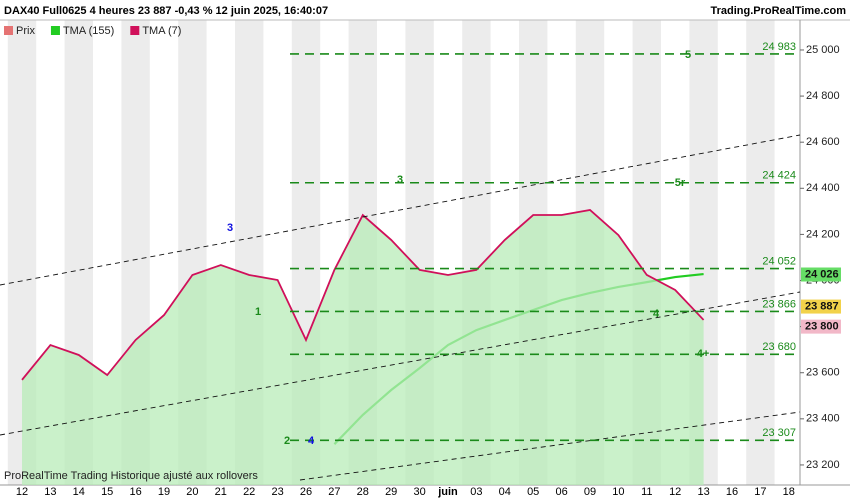 This screenshot has height=500, width=850. Describe the element at coordinates (363, 492) in the screenshot. I see `x-tick-label: 28` at that location.